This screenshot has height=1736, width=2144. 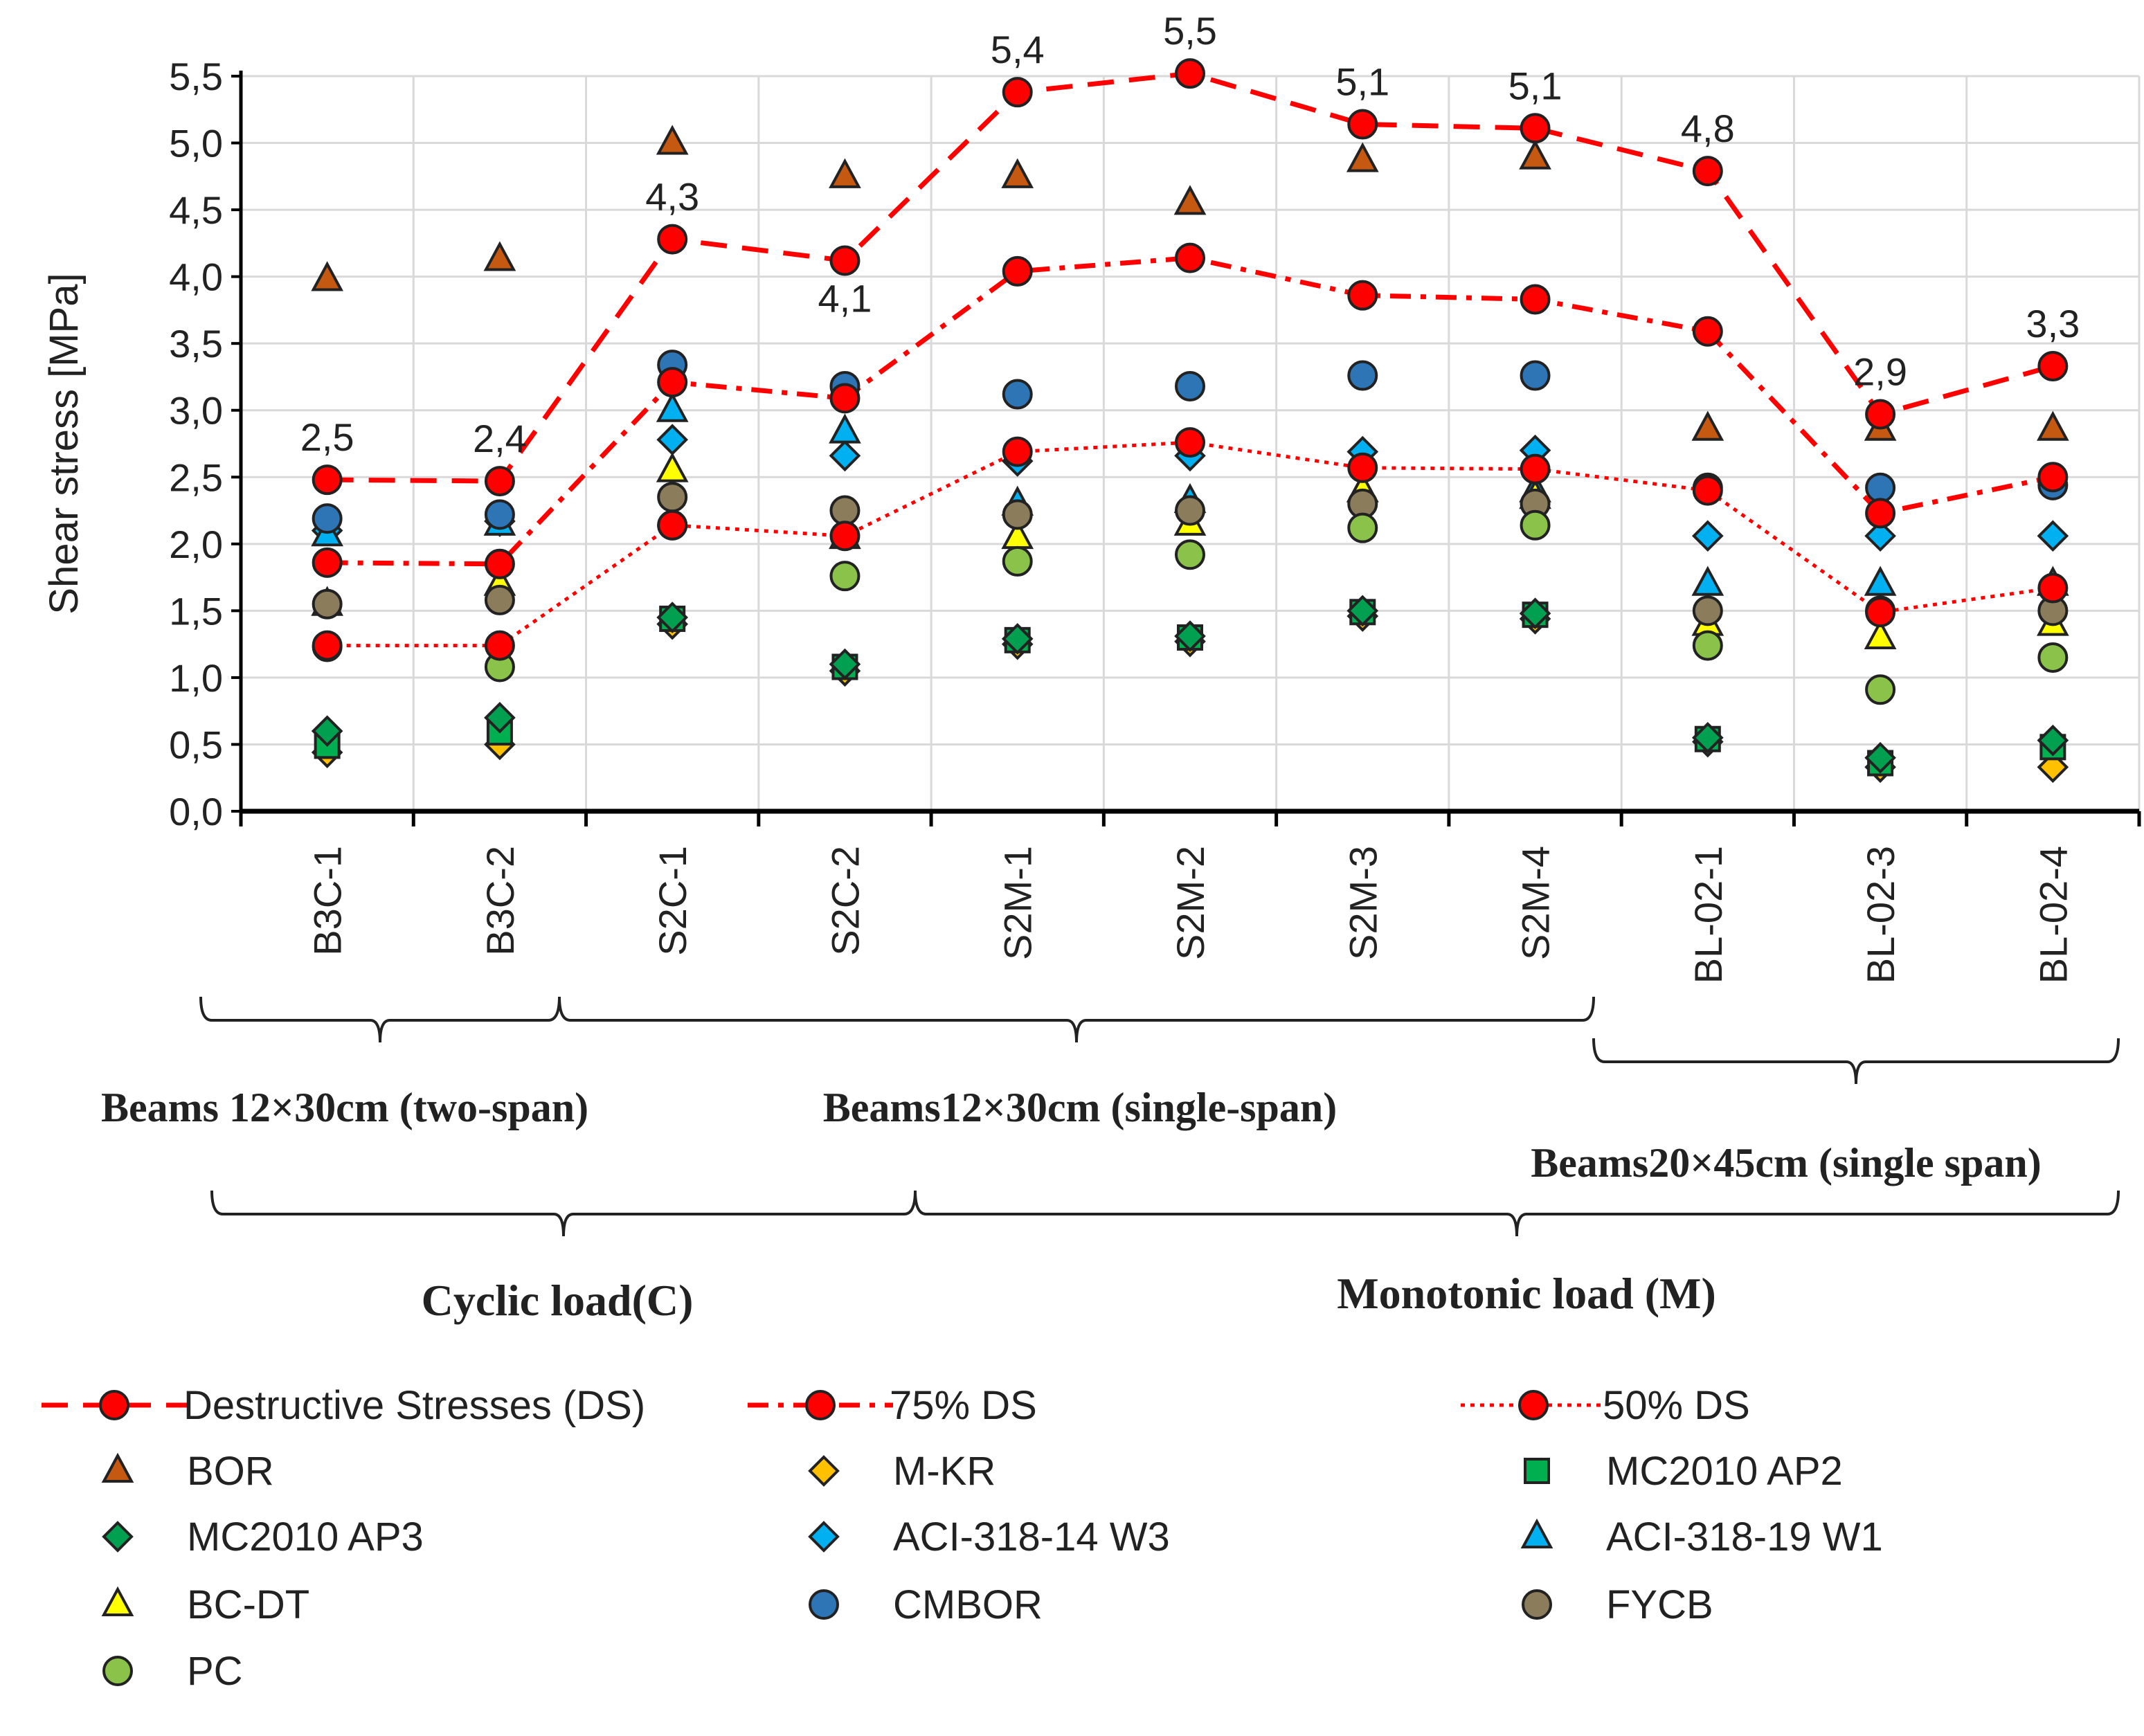 What do you see at coordinates (327, 437) in the screenshot?
I see `ds-value-label: 2,5` at bounding box center [327, 437].